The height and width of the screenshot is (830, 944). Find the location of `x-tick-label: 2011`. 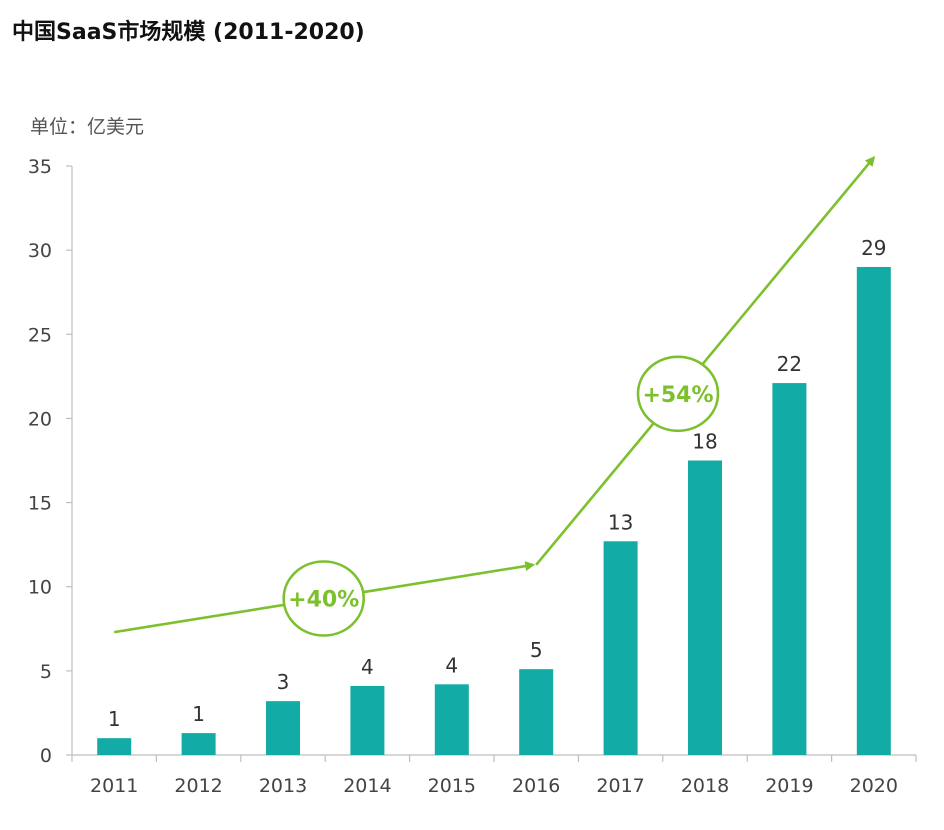

x-tick-label: 2011 is located at coordinates (114, 786).